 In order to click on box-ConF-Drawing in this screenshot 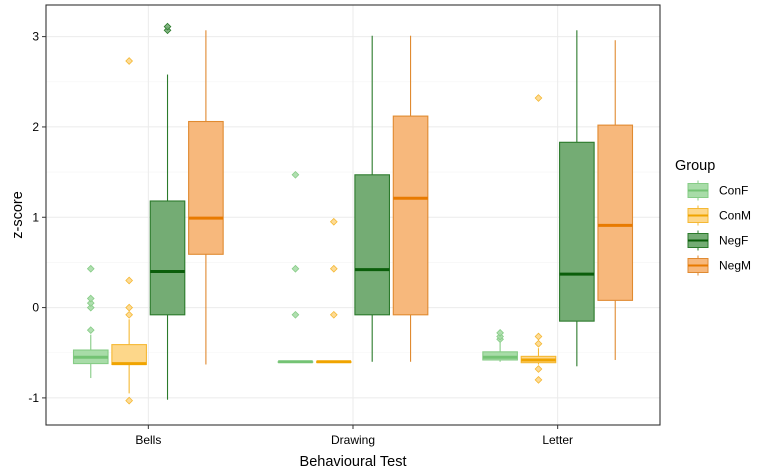, I will do `click(295, 267)`.